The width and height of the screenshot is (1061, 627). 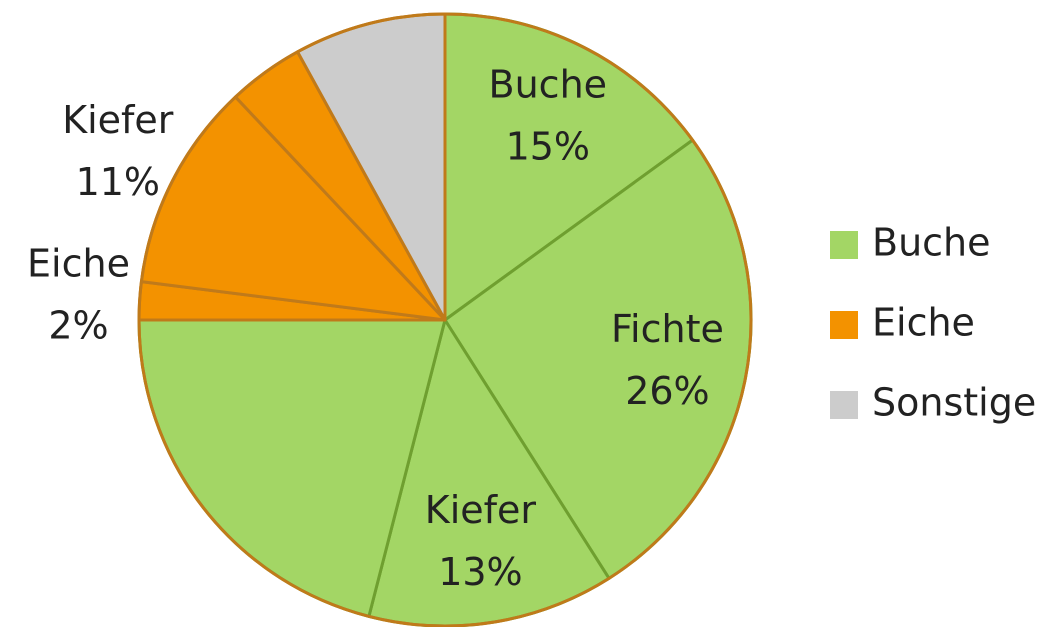 What do you see at coordinates (480, 572) in the screenshot?
I see `slice-value-label: 13%` at bounding box center [480, 572].